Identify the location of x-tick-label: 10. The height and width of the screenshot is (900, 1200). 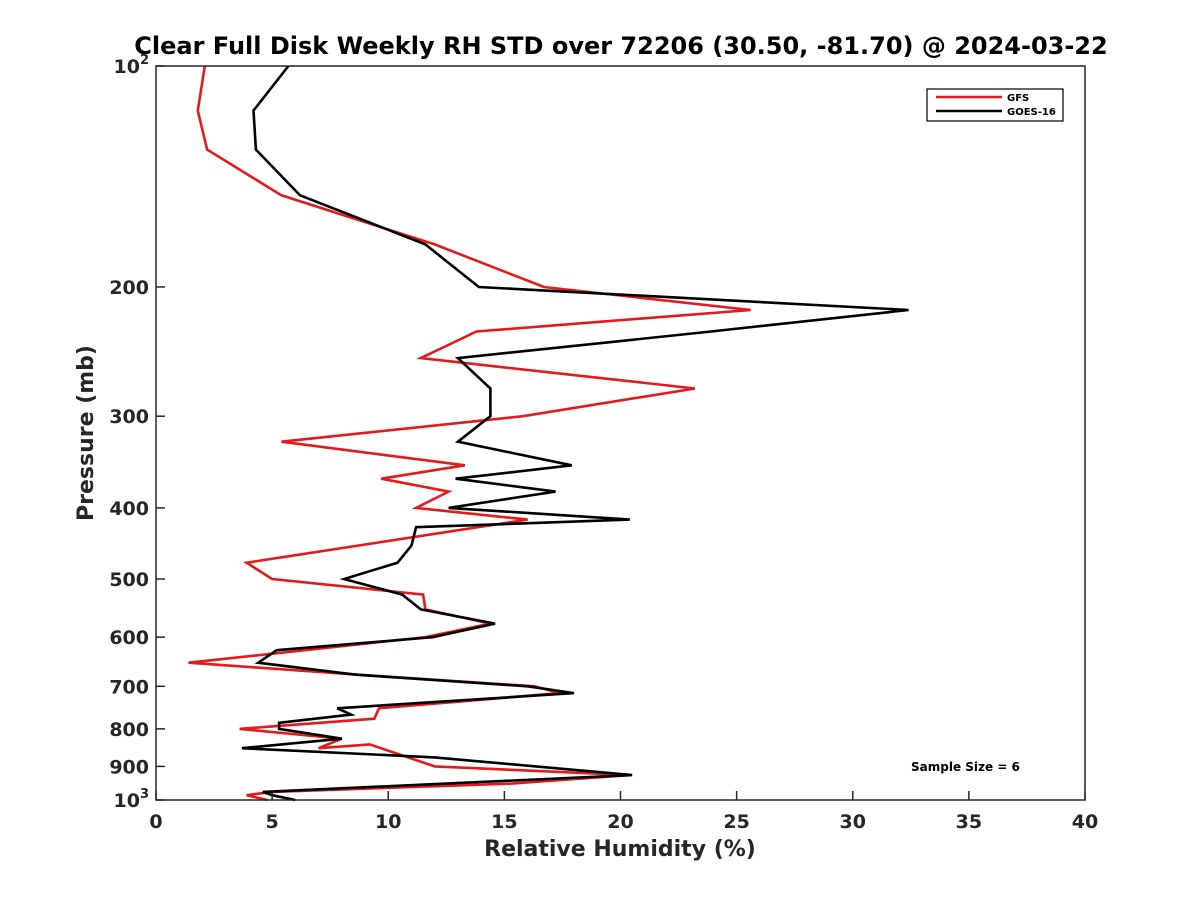
(388, 822).